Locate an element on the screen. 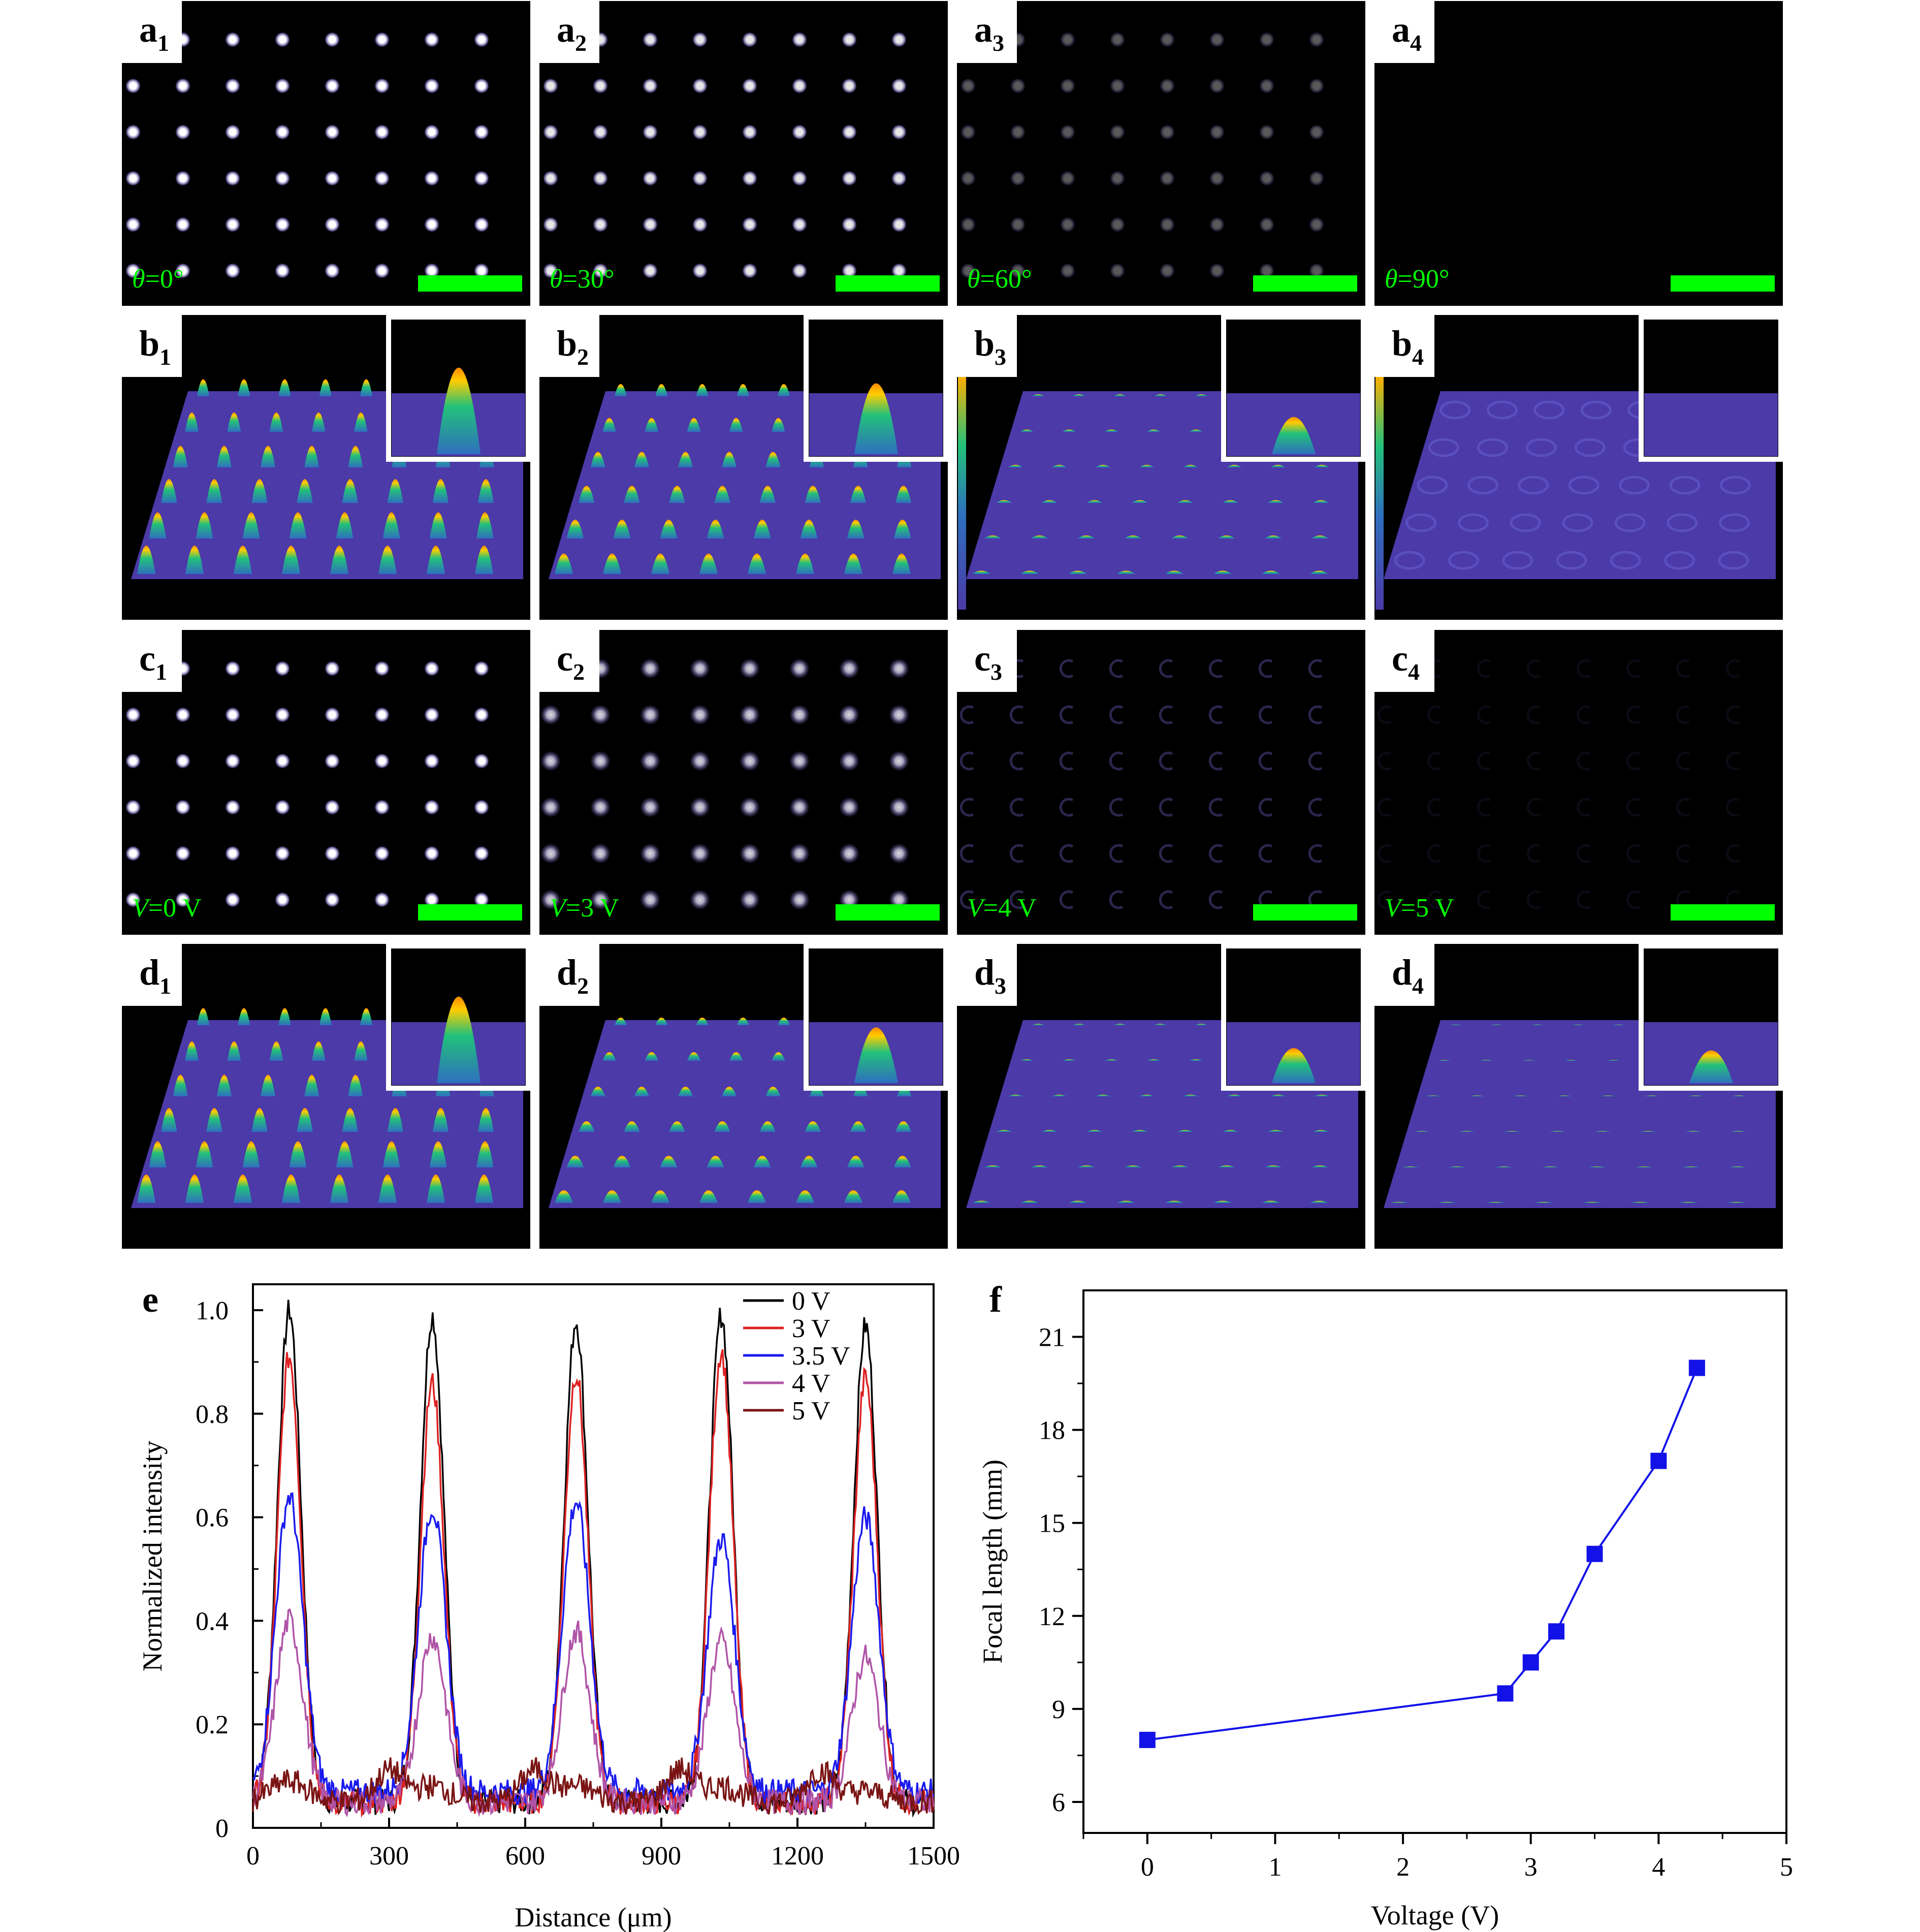 The image size is (1920, 1932). inset-peak is located at coordinates (1294, 1065).